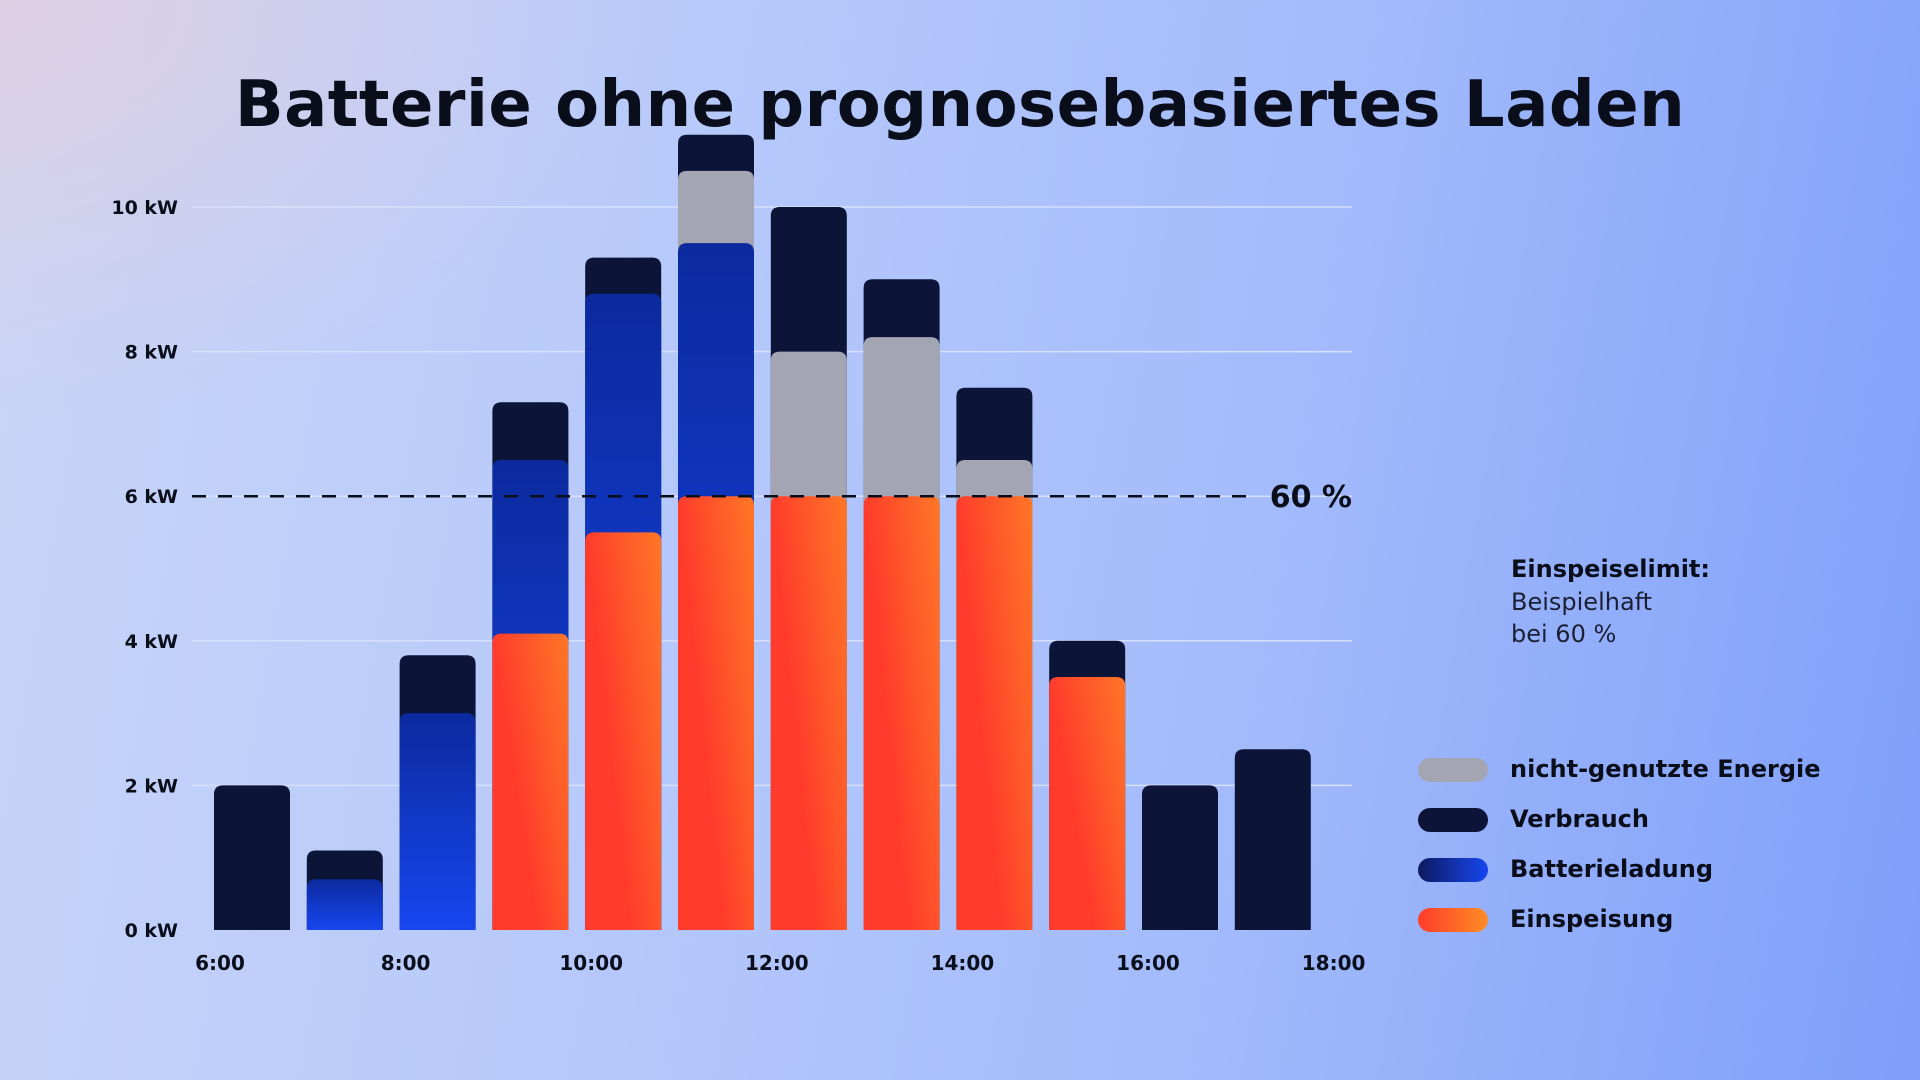 This screenshot has height=1080, width=1920. I want to click on x-axis-ticks: 6:00 8:00 10:00 12:00 14:00 16:00 18:00, so click(780, 963).